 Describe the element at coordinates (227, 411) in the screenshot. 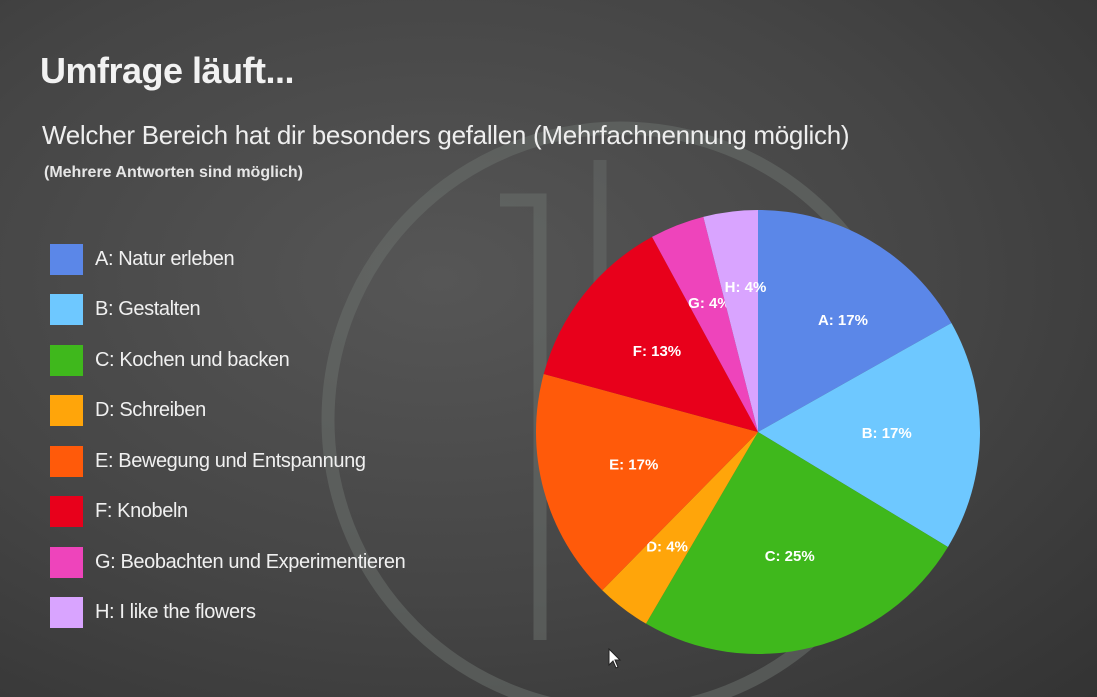

I see `legend-item: D: Schreiben` at that location.